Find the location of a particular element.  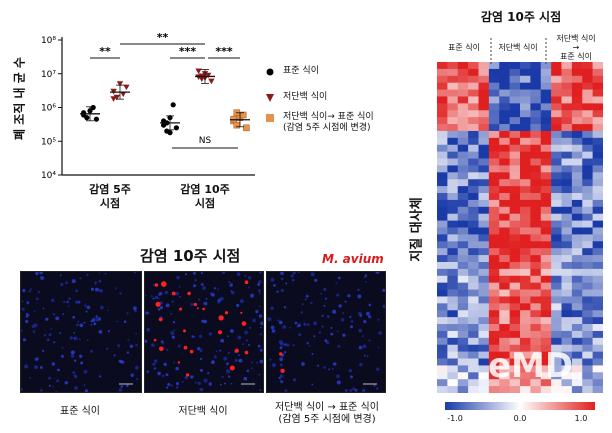

micro-image-standard is located at coordinates (80, 332).